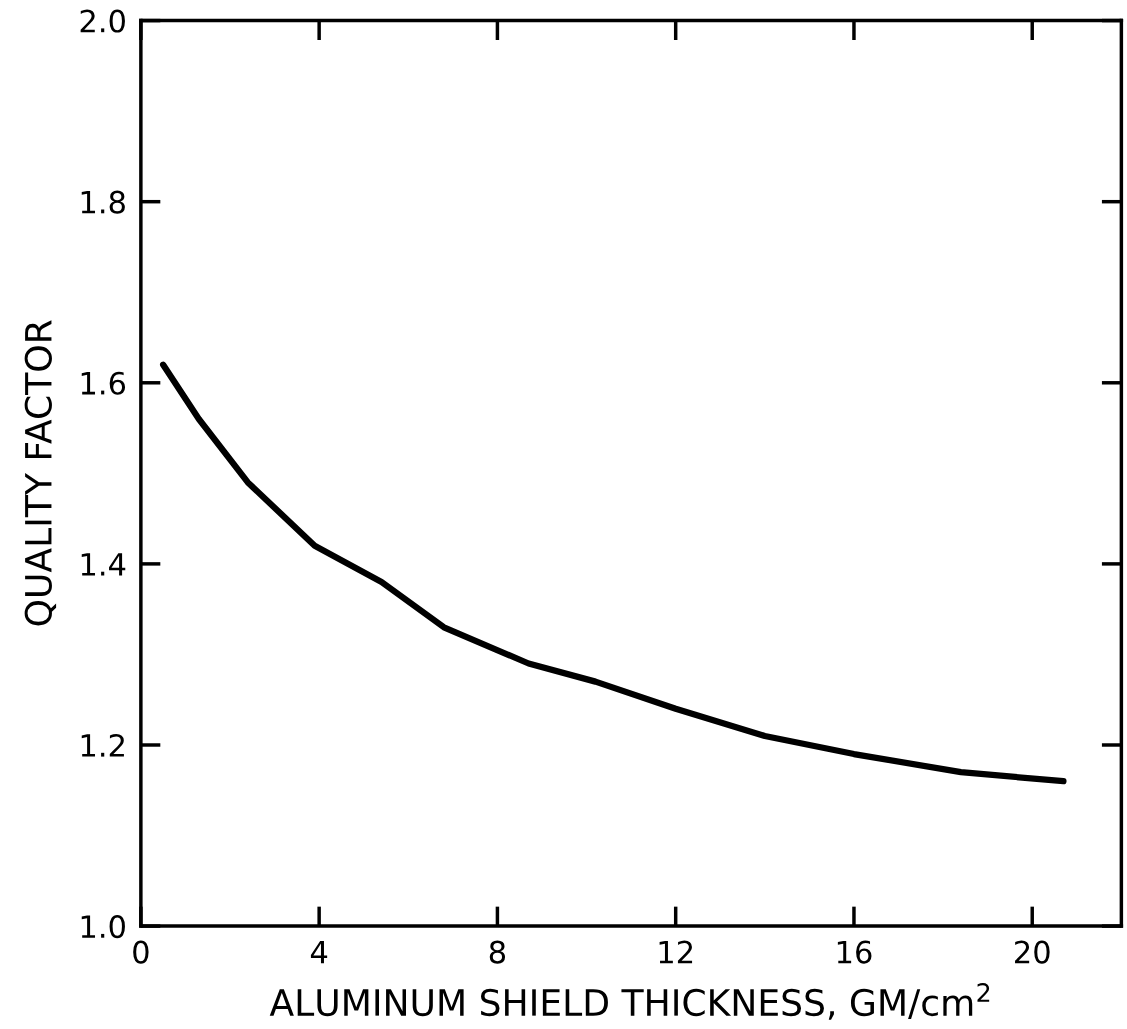  Describe the element at coordinates (40, 473) in the screenshot. I see `y-axis-title: QUALITY FACTOR` at that location.